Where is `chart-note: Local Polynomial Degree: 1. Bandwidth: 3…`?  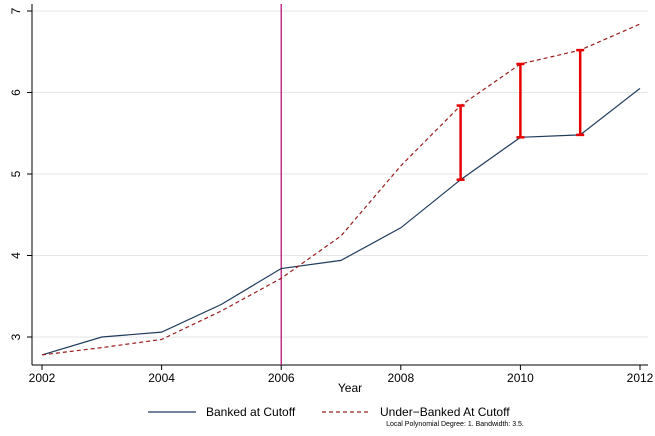 chart-note: Local Polynomial Degree: 1. Bandwidth: 3… is located at coordinates (455, 424).